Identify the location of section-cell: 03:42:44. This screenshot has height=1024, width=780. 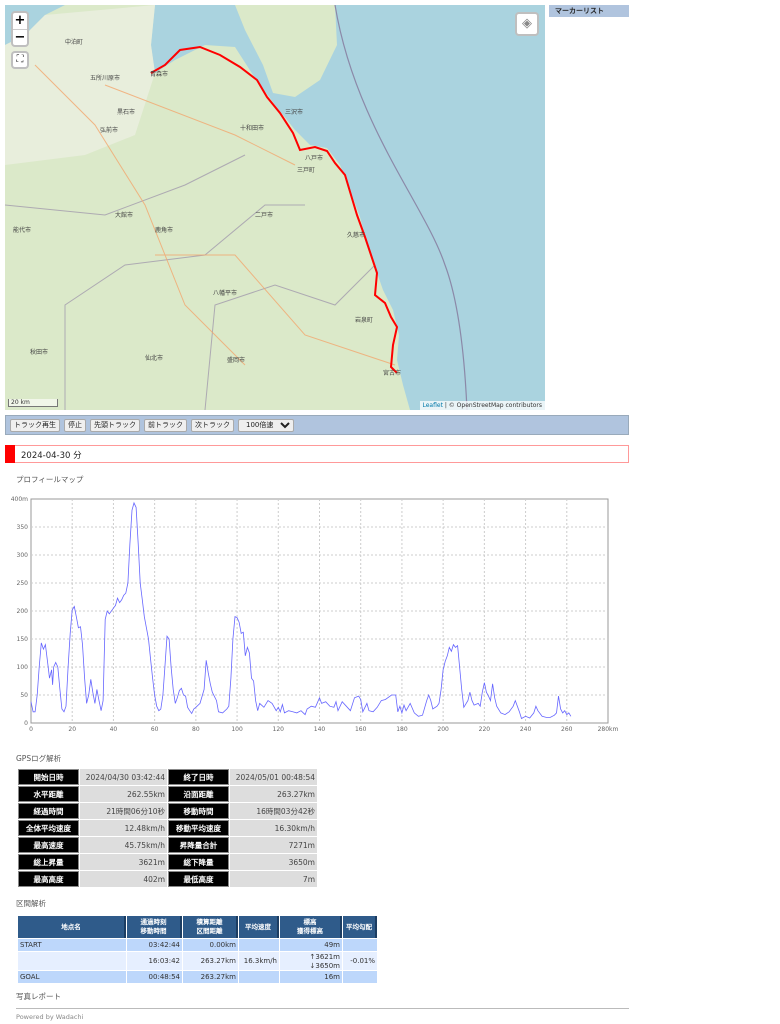
(154, 945).